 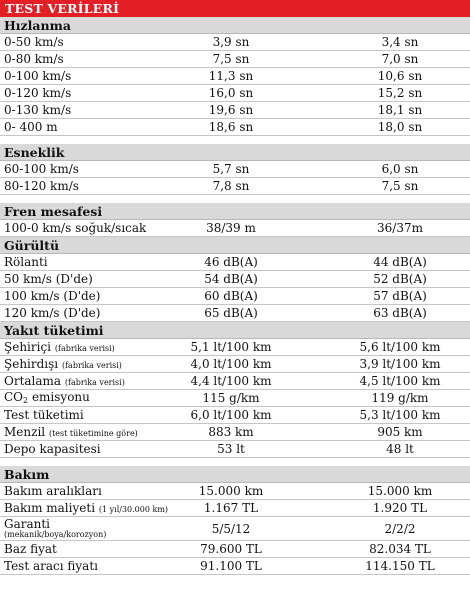 I want to click on value-car-b: 1.920 TL, so click(x=400, y=508).